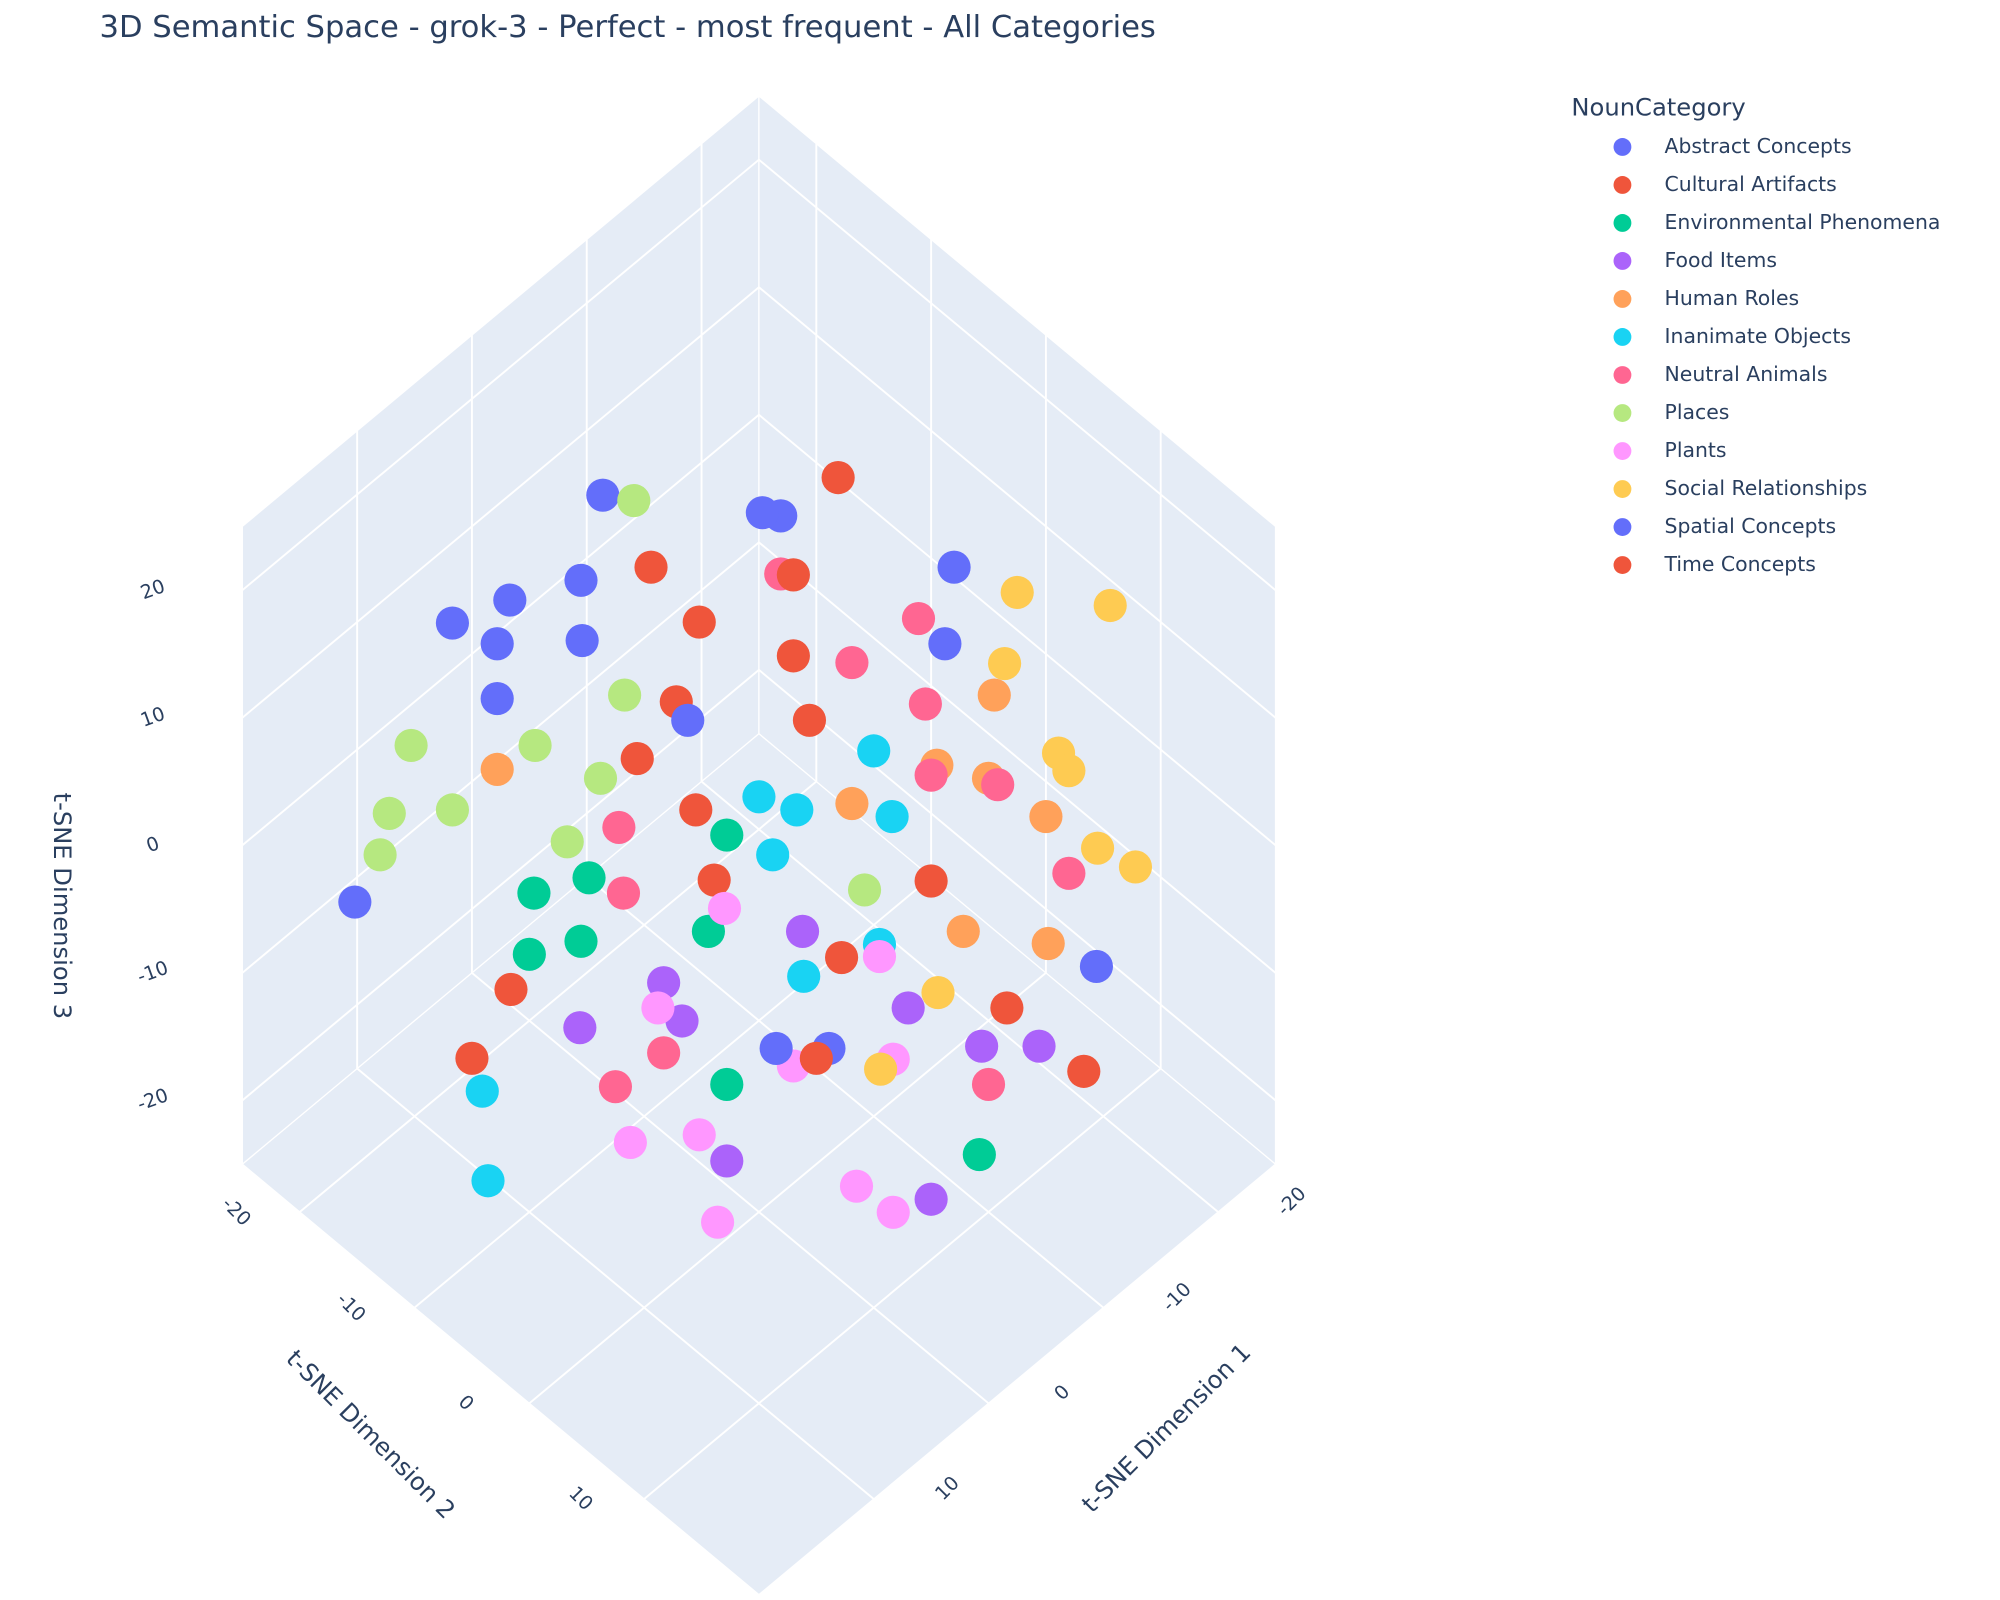 The image size is (2000, 1600). What do you see at coordinates (1740, 488) in the screenshot?
I see `legend-item: Social Relationships` at bounding box center [1740, 488].